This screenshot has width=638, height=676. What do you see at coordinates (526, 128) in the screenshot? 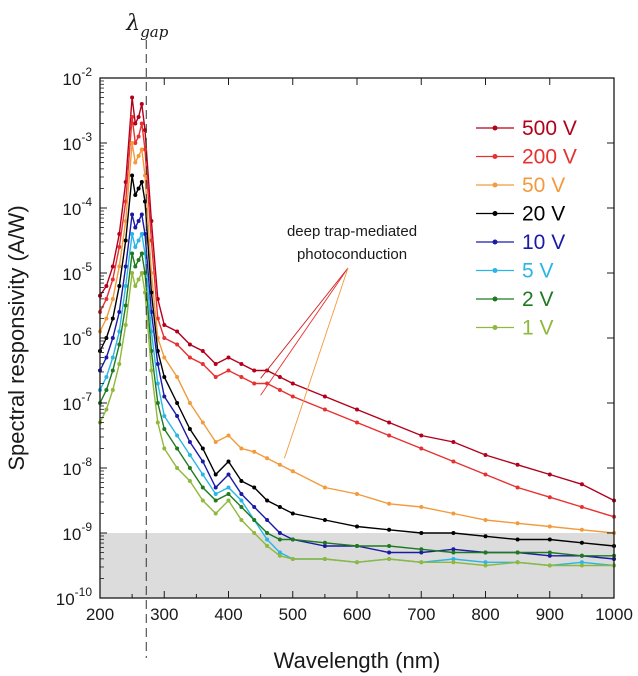
I see `legend-item: 500 V` at bounding box center [526, 128].